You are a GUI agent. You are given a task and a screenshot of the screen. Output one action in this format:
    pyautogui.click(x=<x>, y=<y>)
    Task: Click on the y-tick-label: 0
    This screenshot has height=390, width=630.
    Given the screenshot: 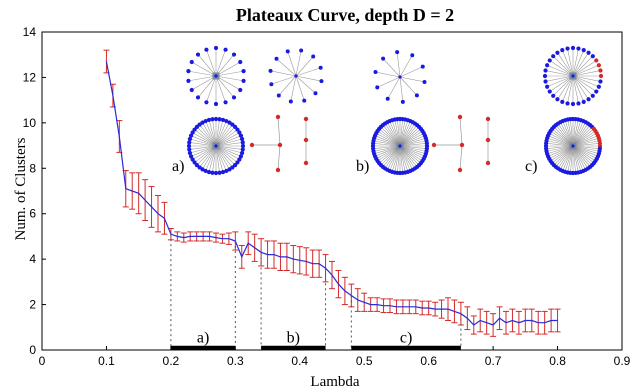 What is the action you would take?
    pyautogui.click(x=32, y=350)
    